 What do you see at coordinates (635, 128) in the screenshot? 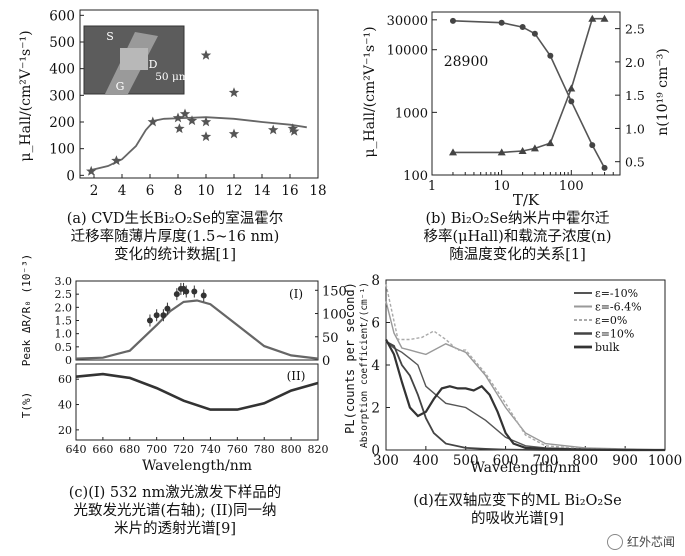
I see `y-tick-label-right-b: 1.0` at bounding box center [635, 128].